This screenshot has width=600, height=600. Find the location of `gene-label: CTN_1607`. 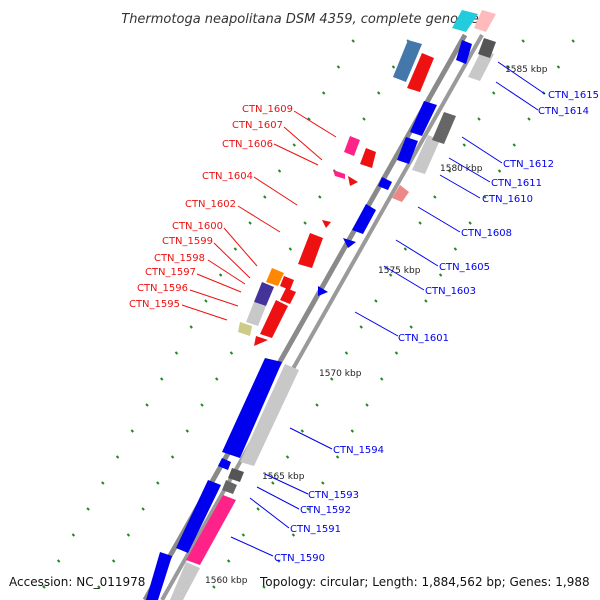

gene-label: CTN_1607 is located at coordinates (257, 125).